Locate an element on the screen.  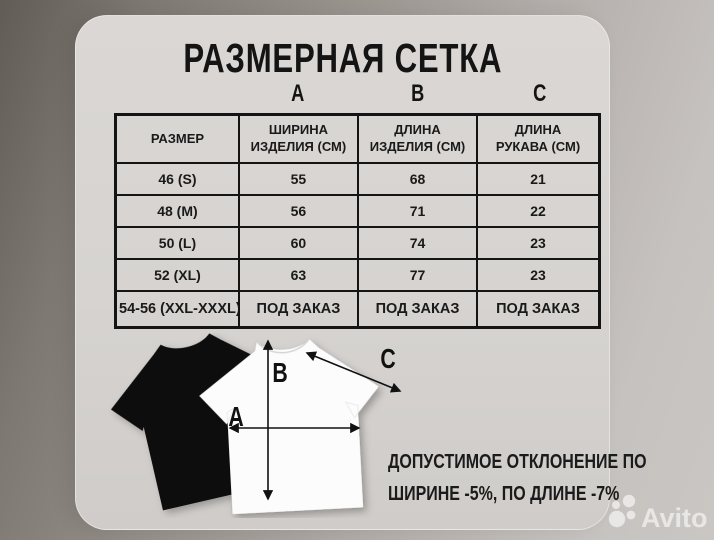
column-header: ДЛИНА ИЗДЕЛИЯ (СМ) is located at coordinates (417, 138).